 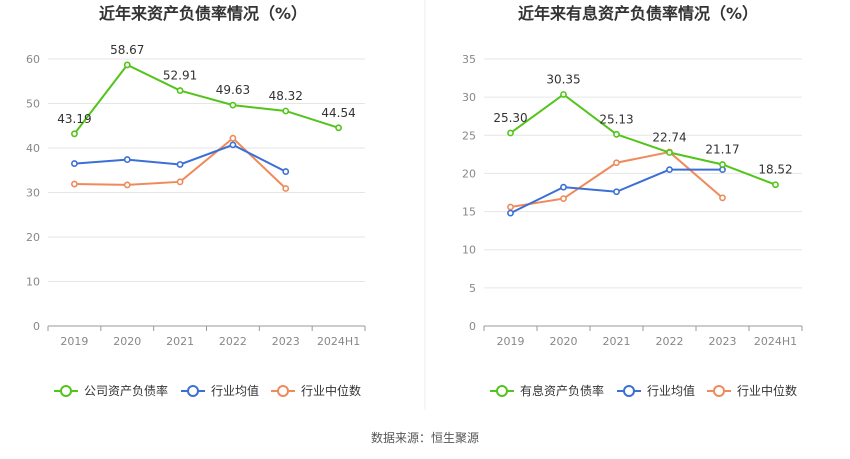 I want to click on data-label: 25.30, so click(x=510, y=118).